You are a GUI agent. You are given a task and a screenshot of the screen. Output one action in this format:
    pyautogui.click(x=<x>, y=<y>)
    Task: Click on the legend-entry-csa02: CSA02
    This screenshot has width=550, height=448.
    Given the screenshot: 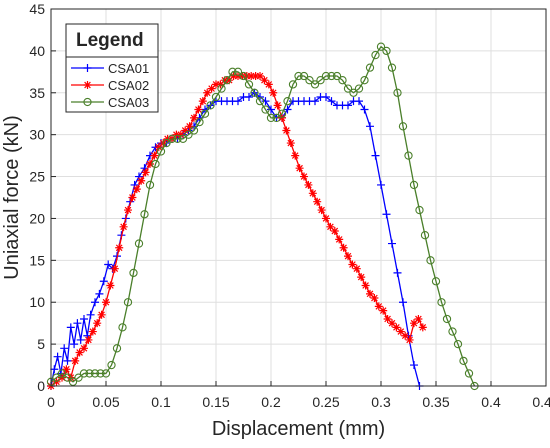 What is the action you would take?
    pyautogui.click(x=110, y=85)
    